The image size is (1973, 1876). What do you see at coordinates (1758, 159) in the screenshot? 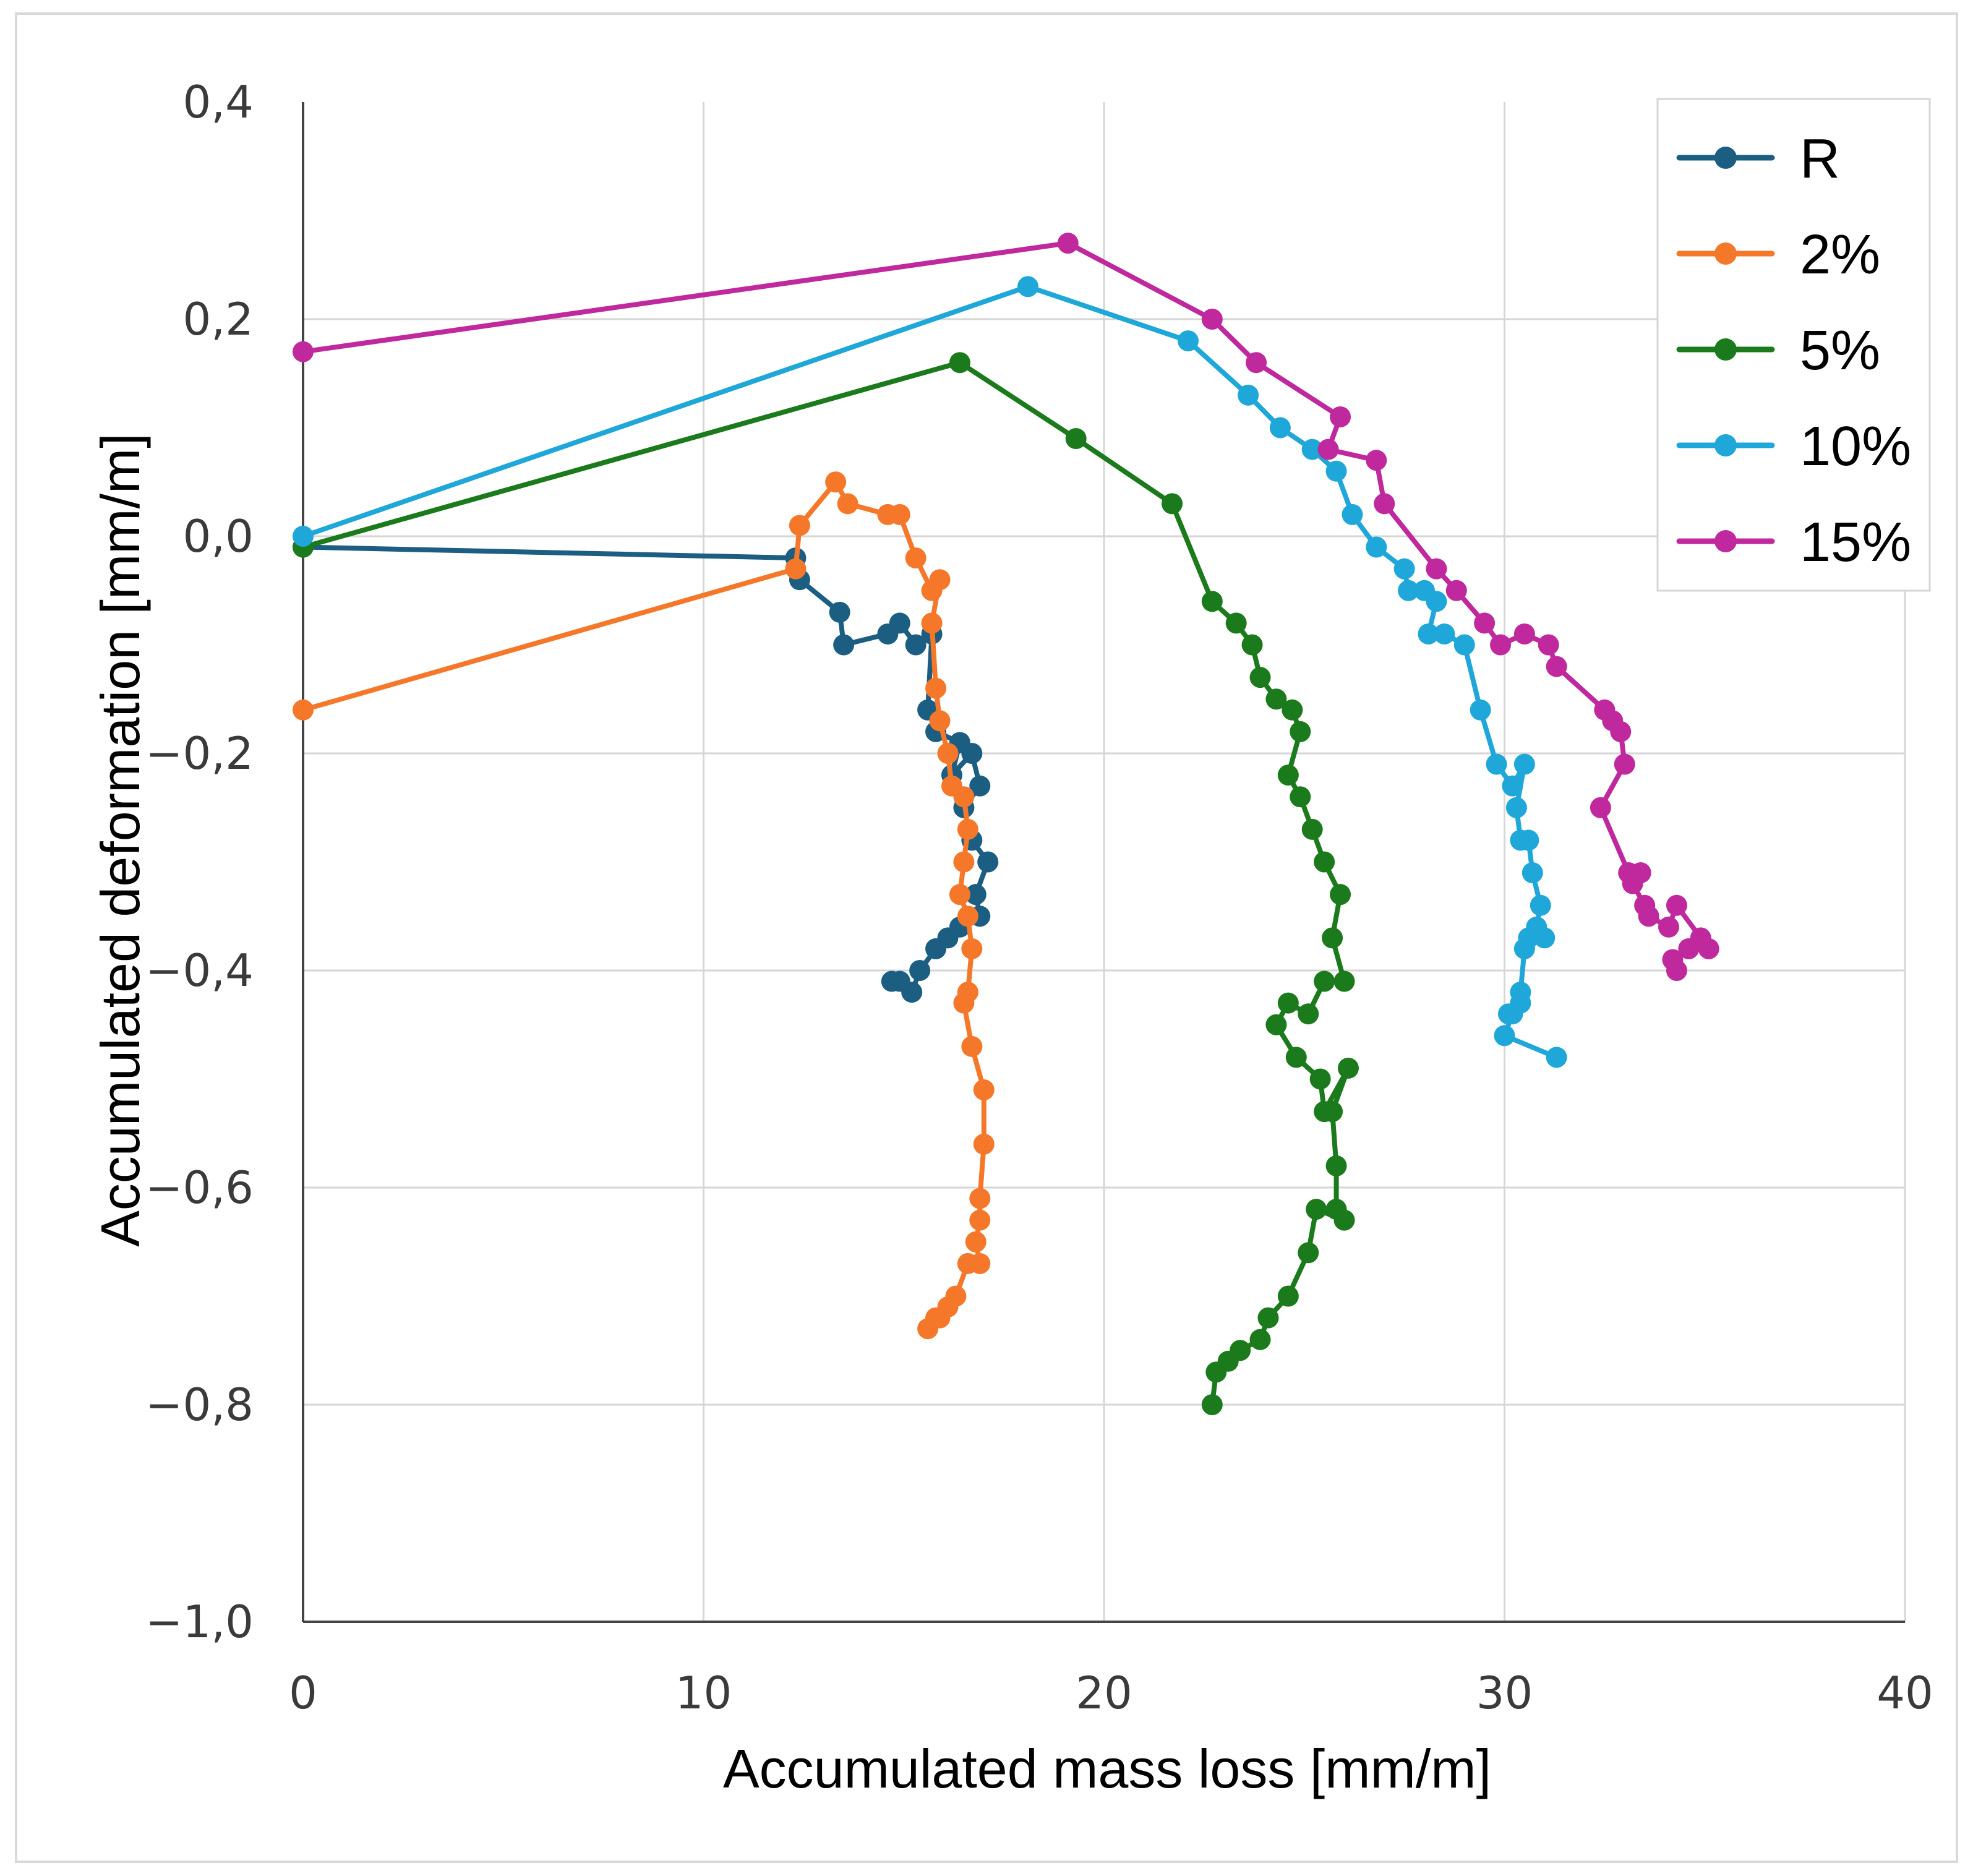
I see `legend-item: R` at bounding box center [1758, 159].